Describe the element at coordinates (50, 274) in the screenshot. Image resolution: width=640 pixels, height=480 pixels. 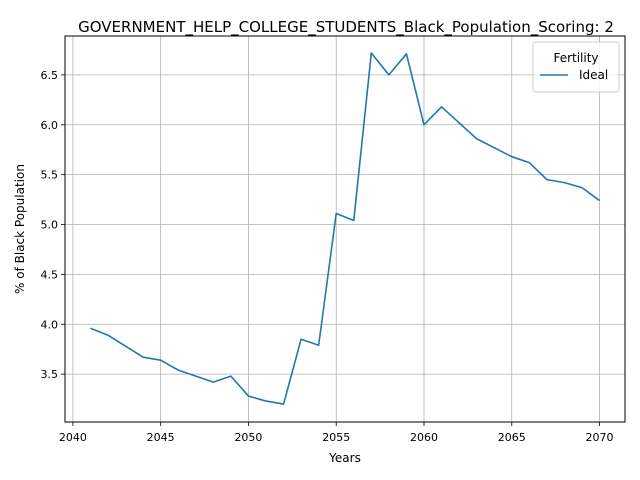
I see `y-tick-label: 4.5` at that location.